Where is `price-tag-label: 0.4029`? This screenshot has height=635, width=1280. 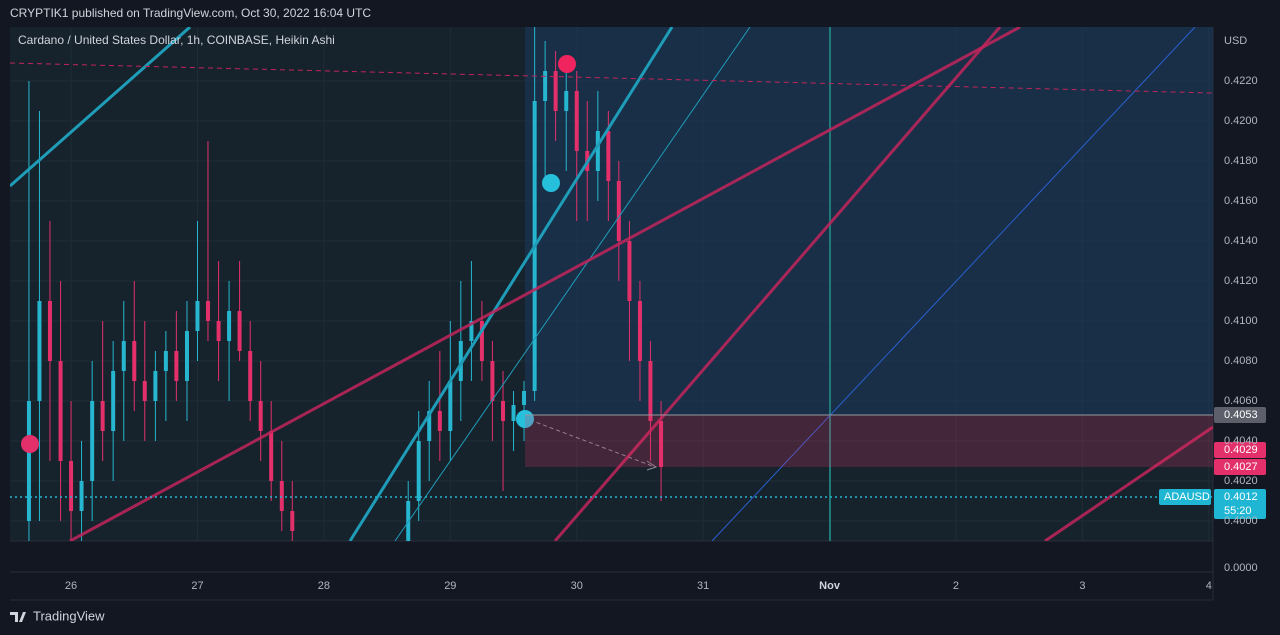 price-tag-label: 0.4029 is located at coordinates (1241, 450).